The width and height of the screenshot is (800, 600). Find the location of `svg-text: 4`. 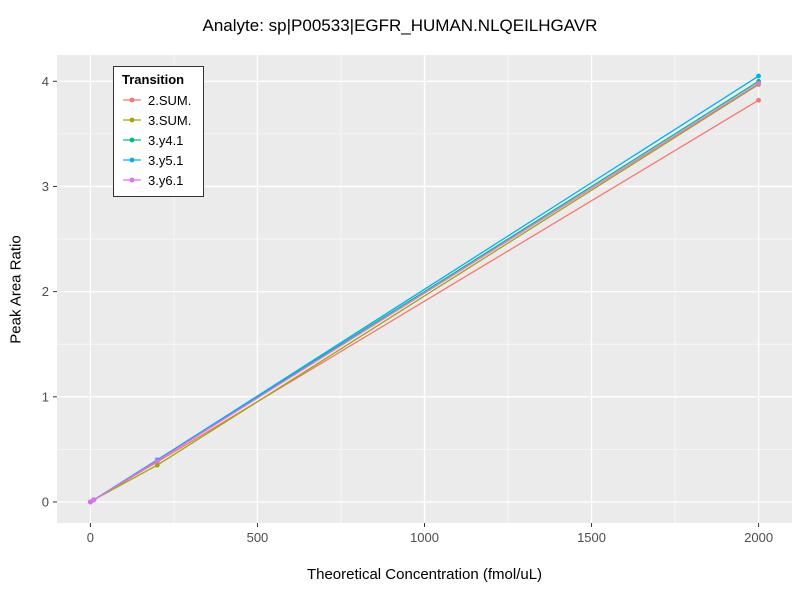

svg-text: 4 is located at coordinates (45, 81).